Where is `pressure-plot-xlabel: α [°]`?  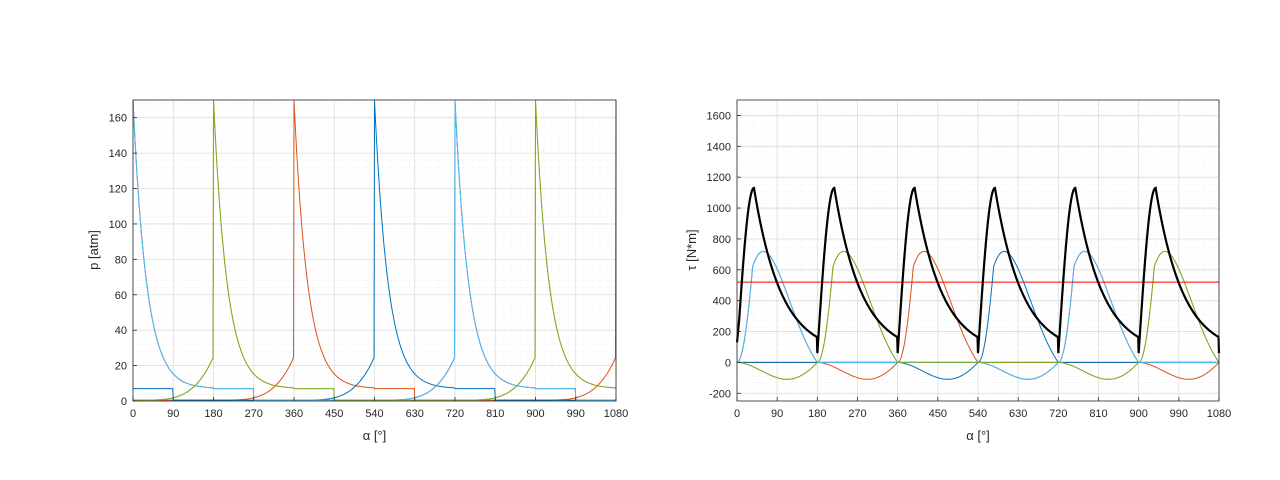
pressure-plot-xlabel: α [°] is located at coordinates (375, 435).